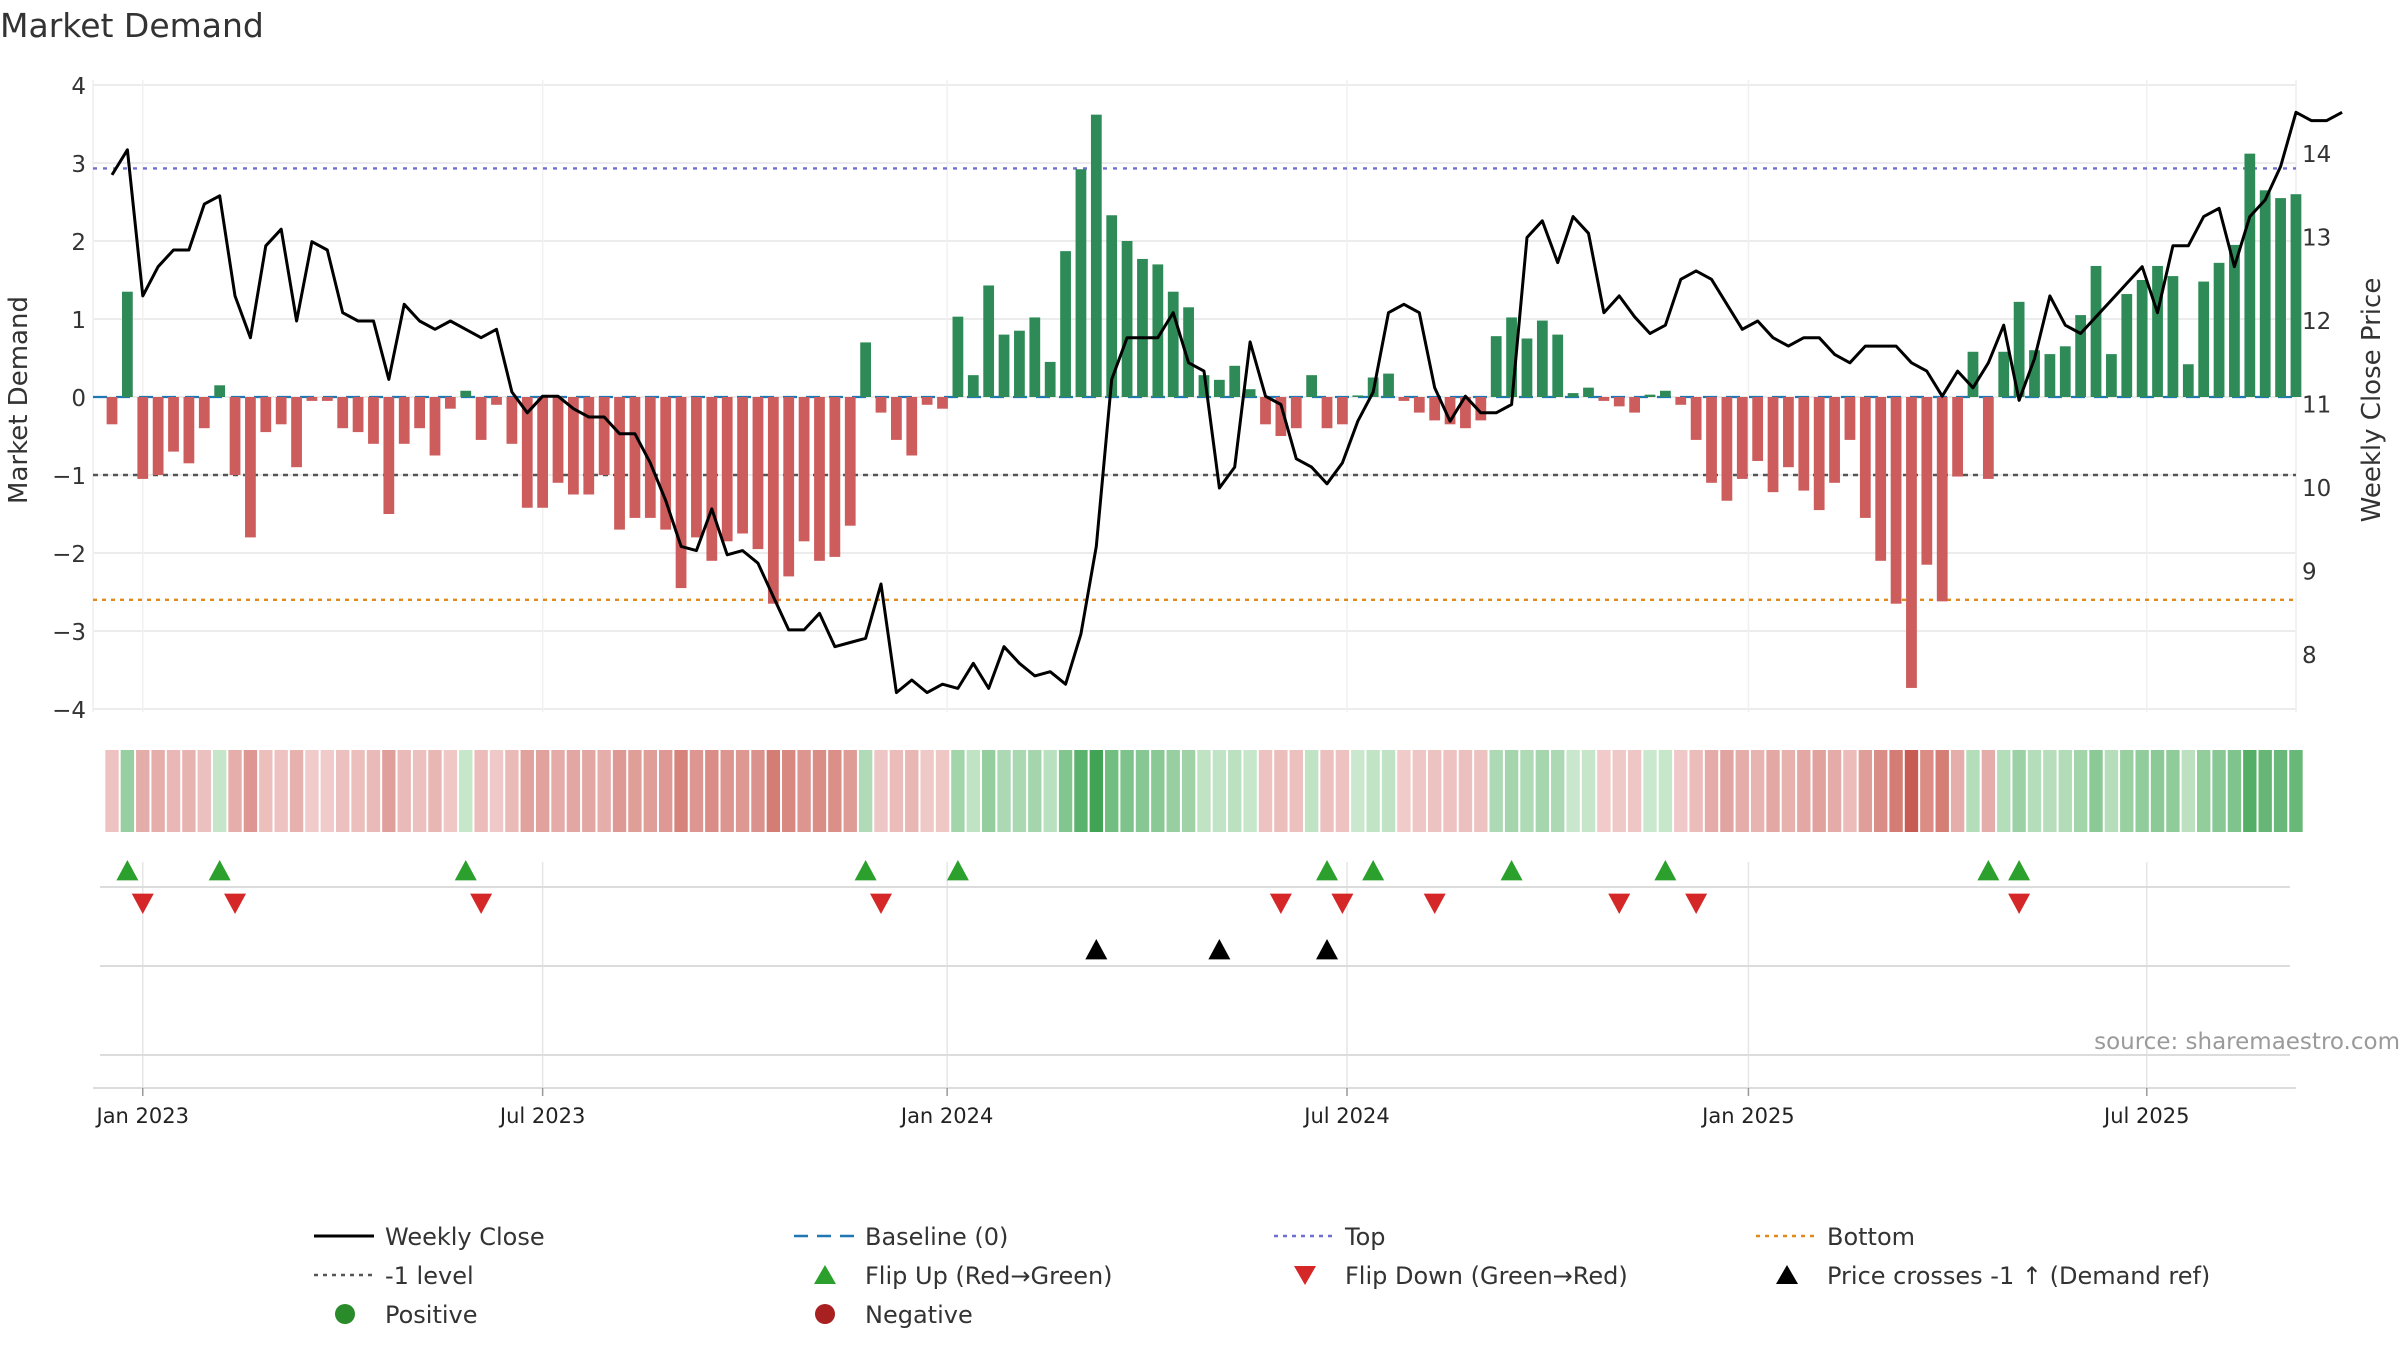  Describe the element at coordinates (69, 711) in the screenshot. I see `y-tick-label: −4` at that location.